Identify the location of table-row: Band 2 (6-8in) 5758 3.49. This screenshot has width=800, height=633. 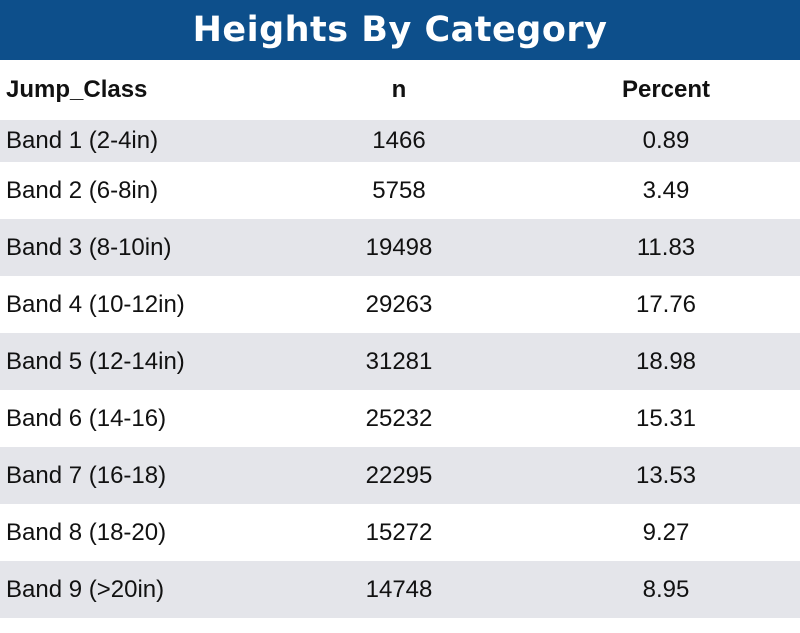
(400, 190).